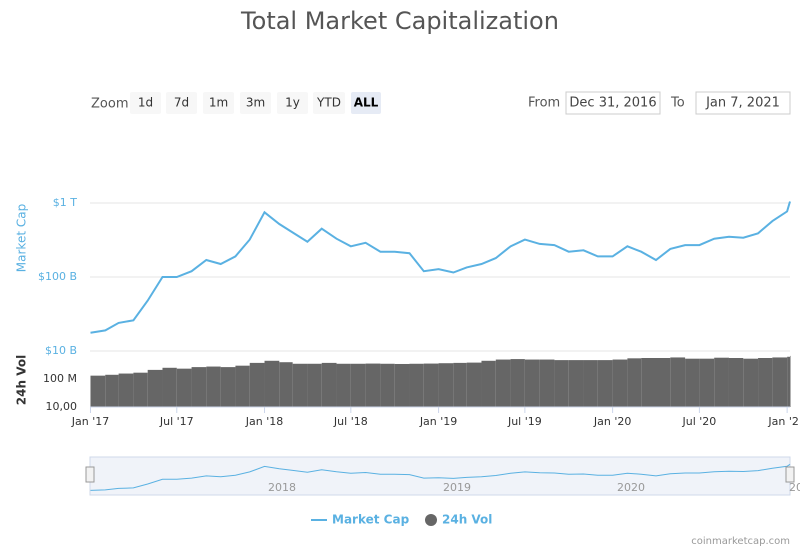 The width and height of the screenshot is (800, 550). I want to click on legend-label: 24h Vol, so click(467, 520).